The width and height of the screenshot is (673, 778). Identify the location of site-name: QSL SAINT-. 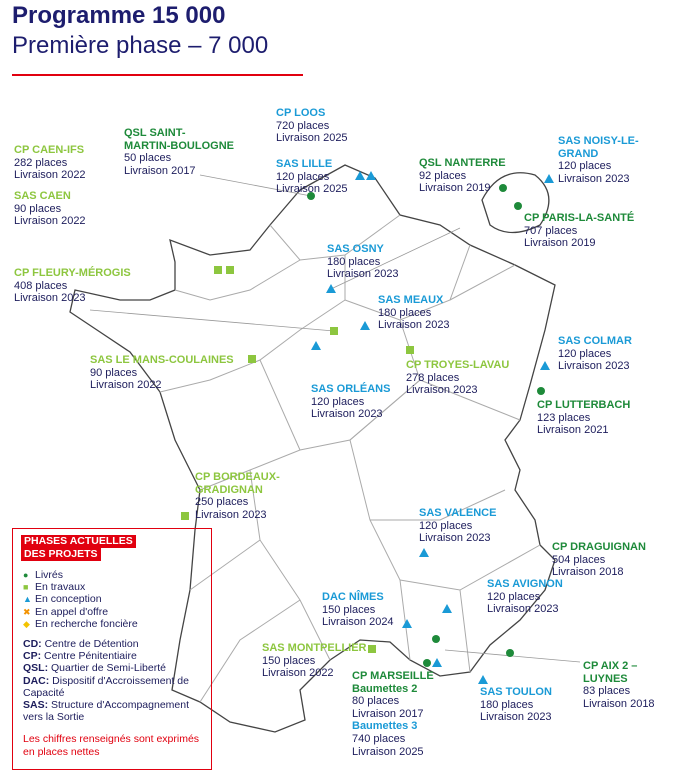
(155, 133).